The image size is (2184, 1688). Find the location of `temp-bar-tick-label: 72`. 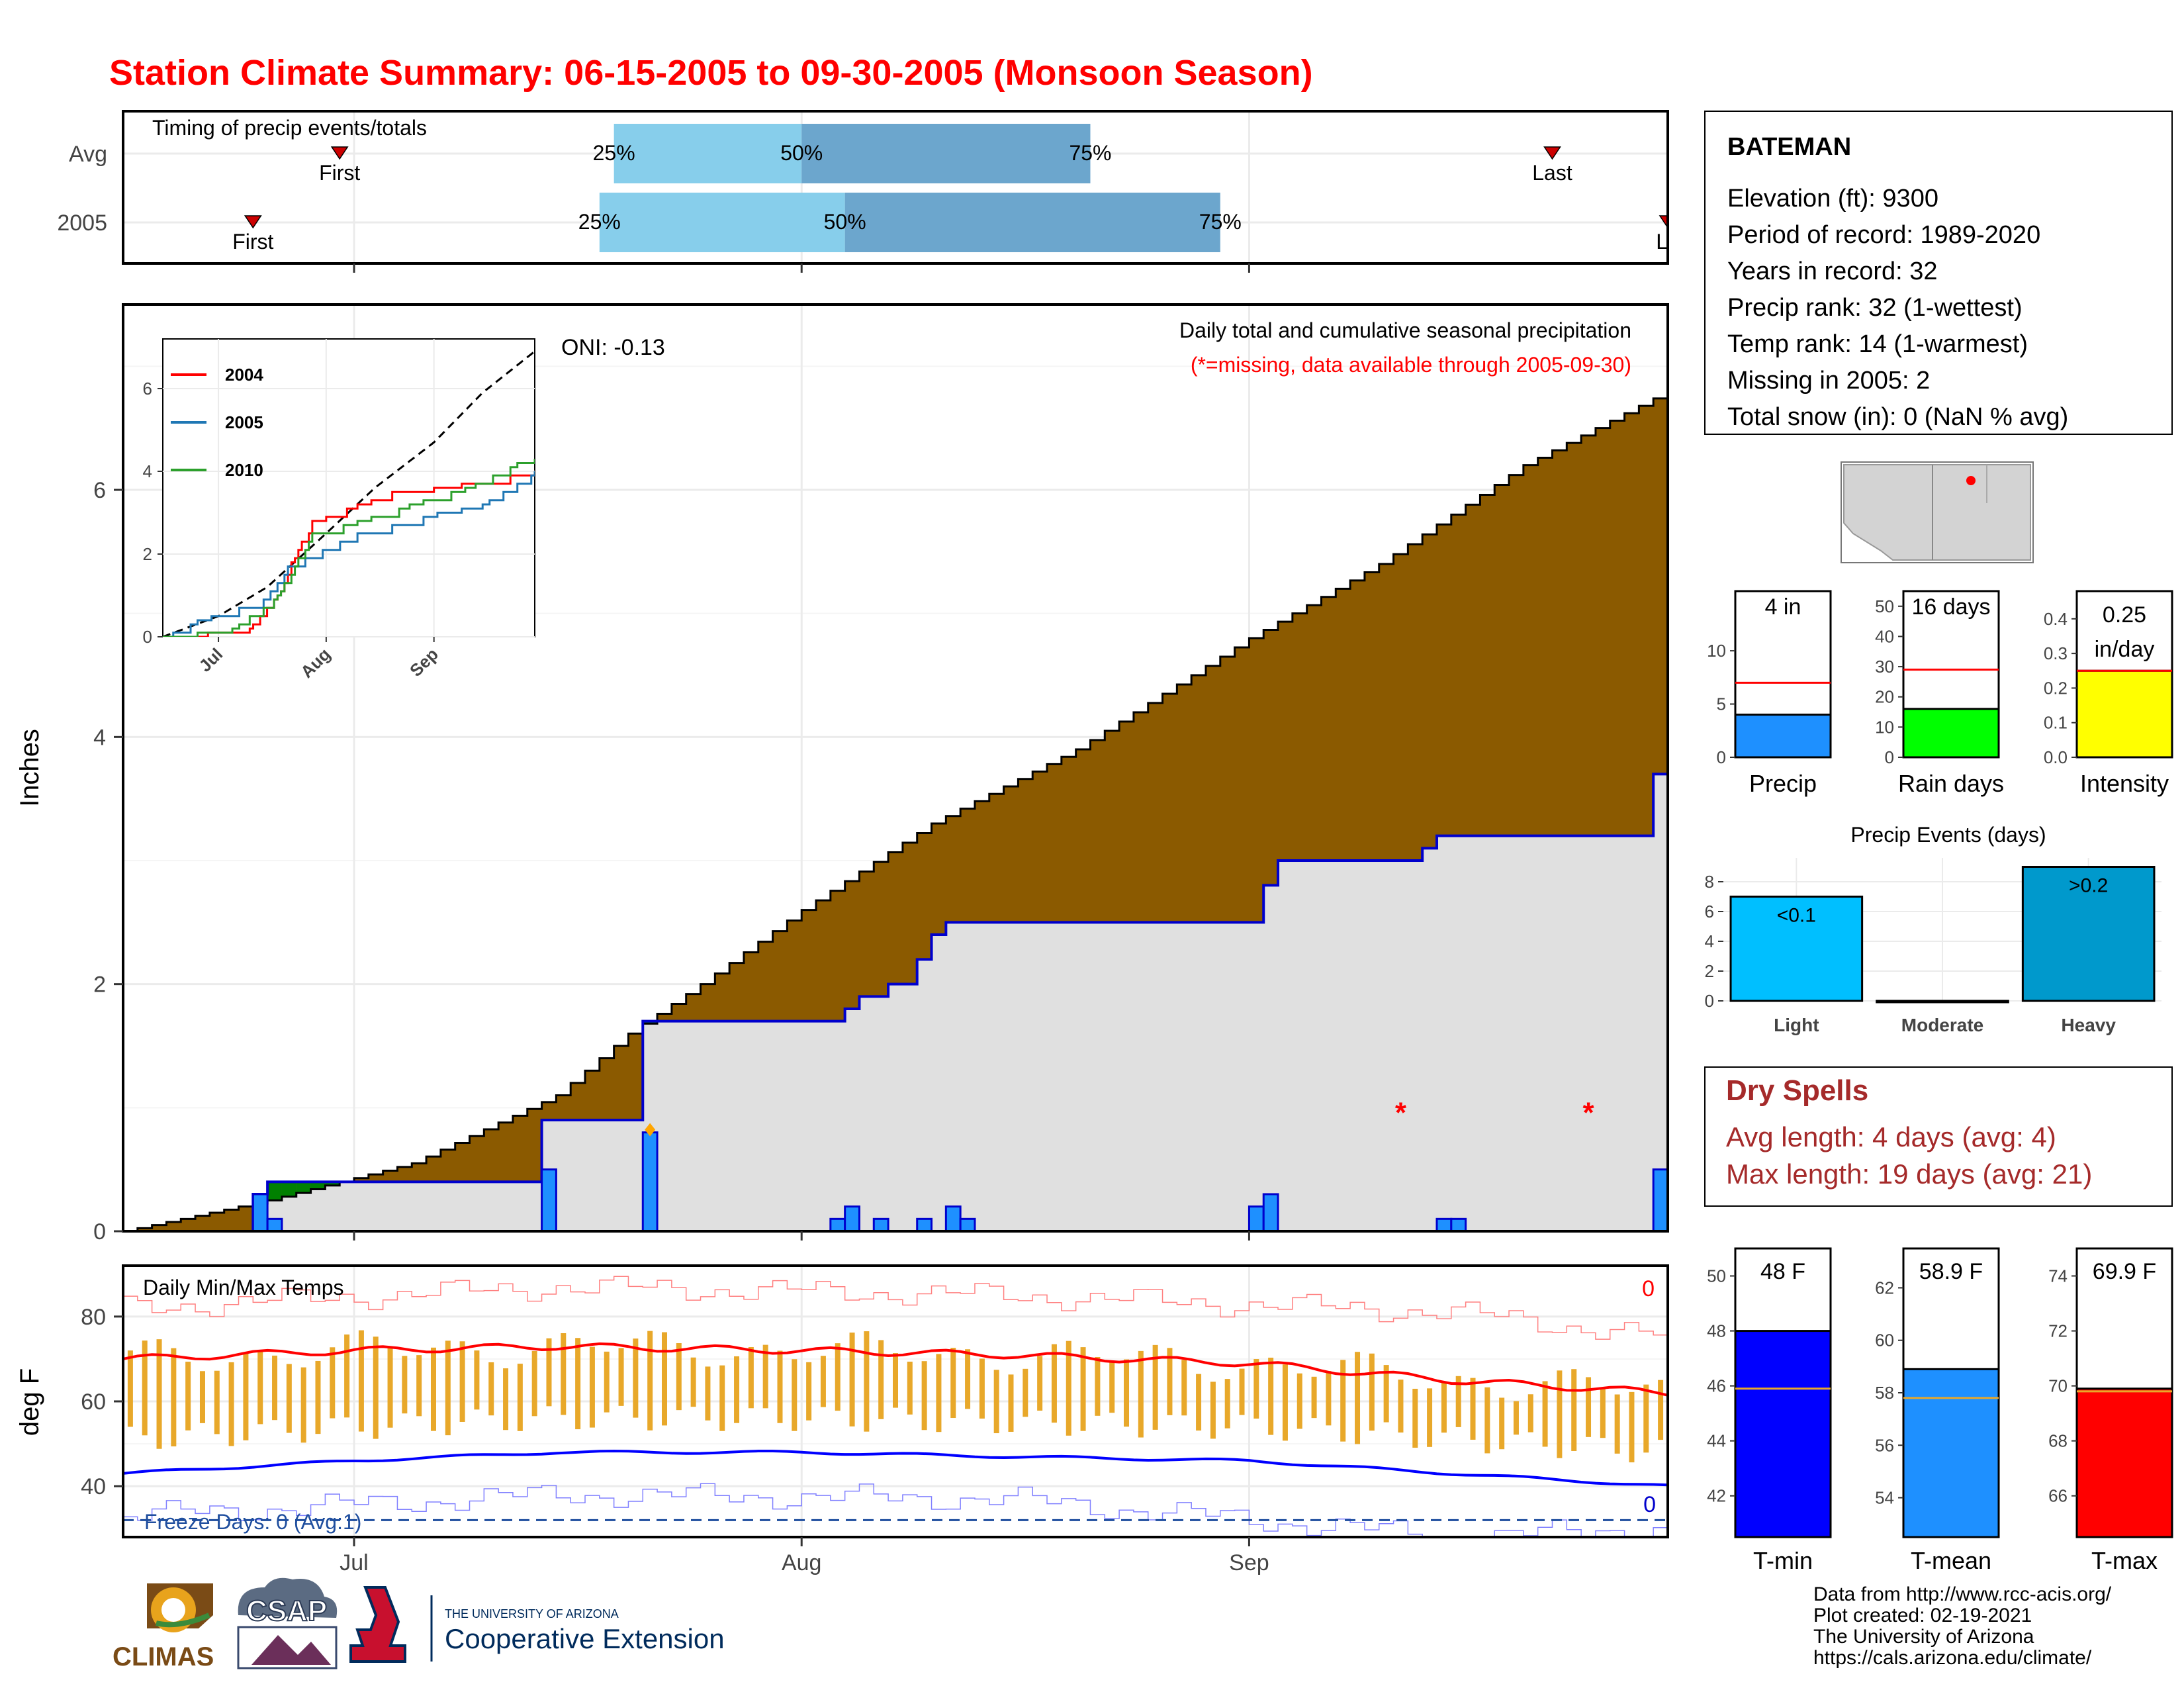

temp-bar-tick-label: 72 is located at coordinates (2058, 1331).